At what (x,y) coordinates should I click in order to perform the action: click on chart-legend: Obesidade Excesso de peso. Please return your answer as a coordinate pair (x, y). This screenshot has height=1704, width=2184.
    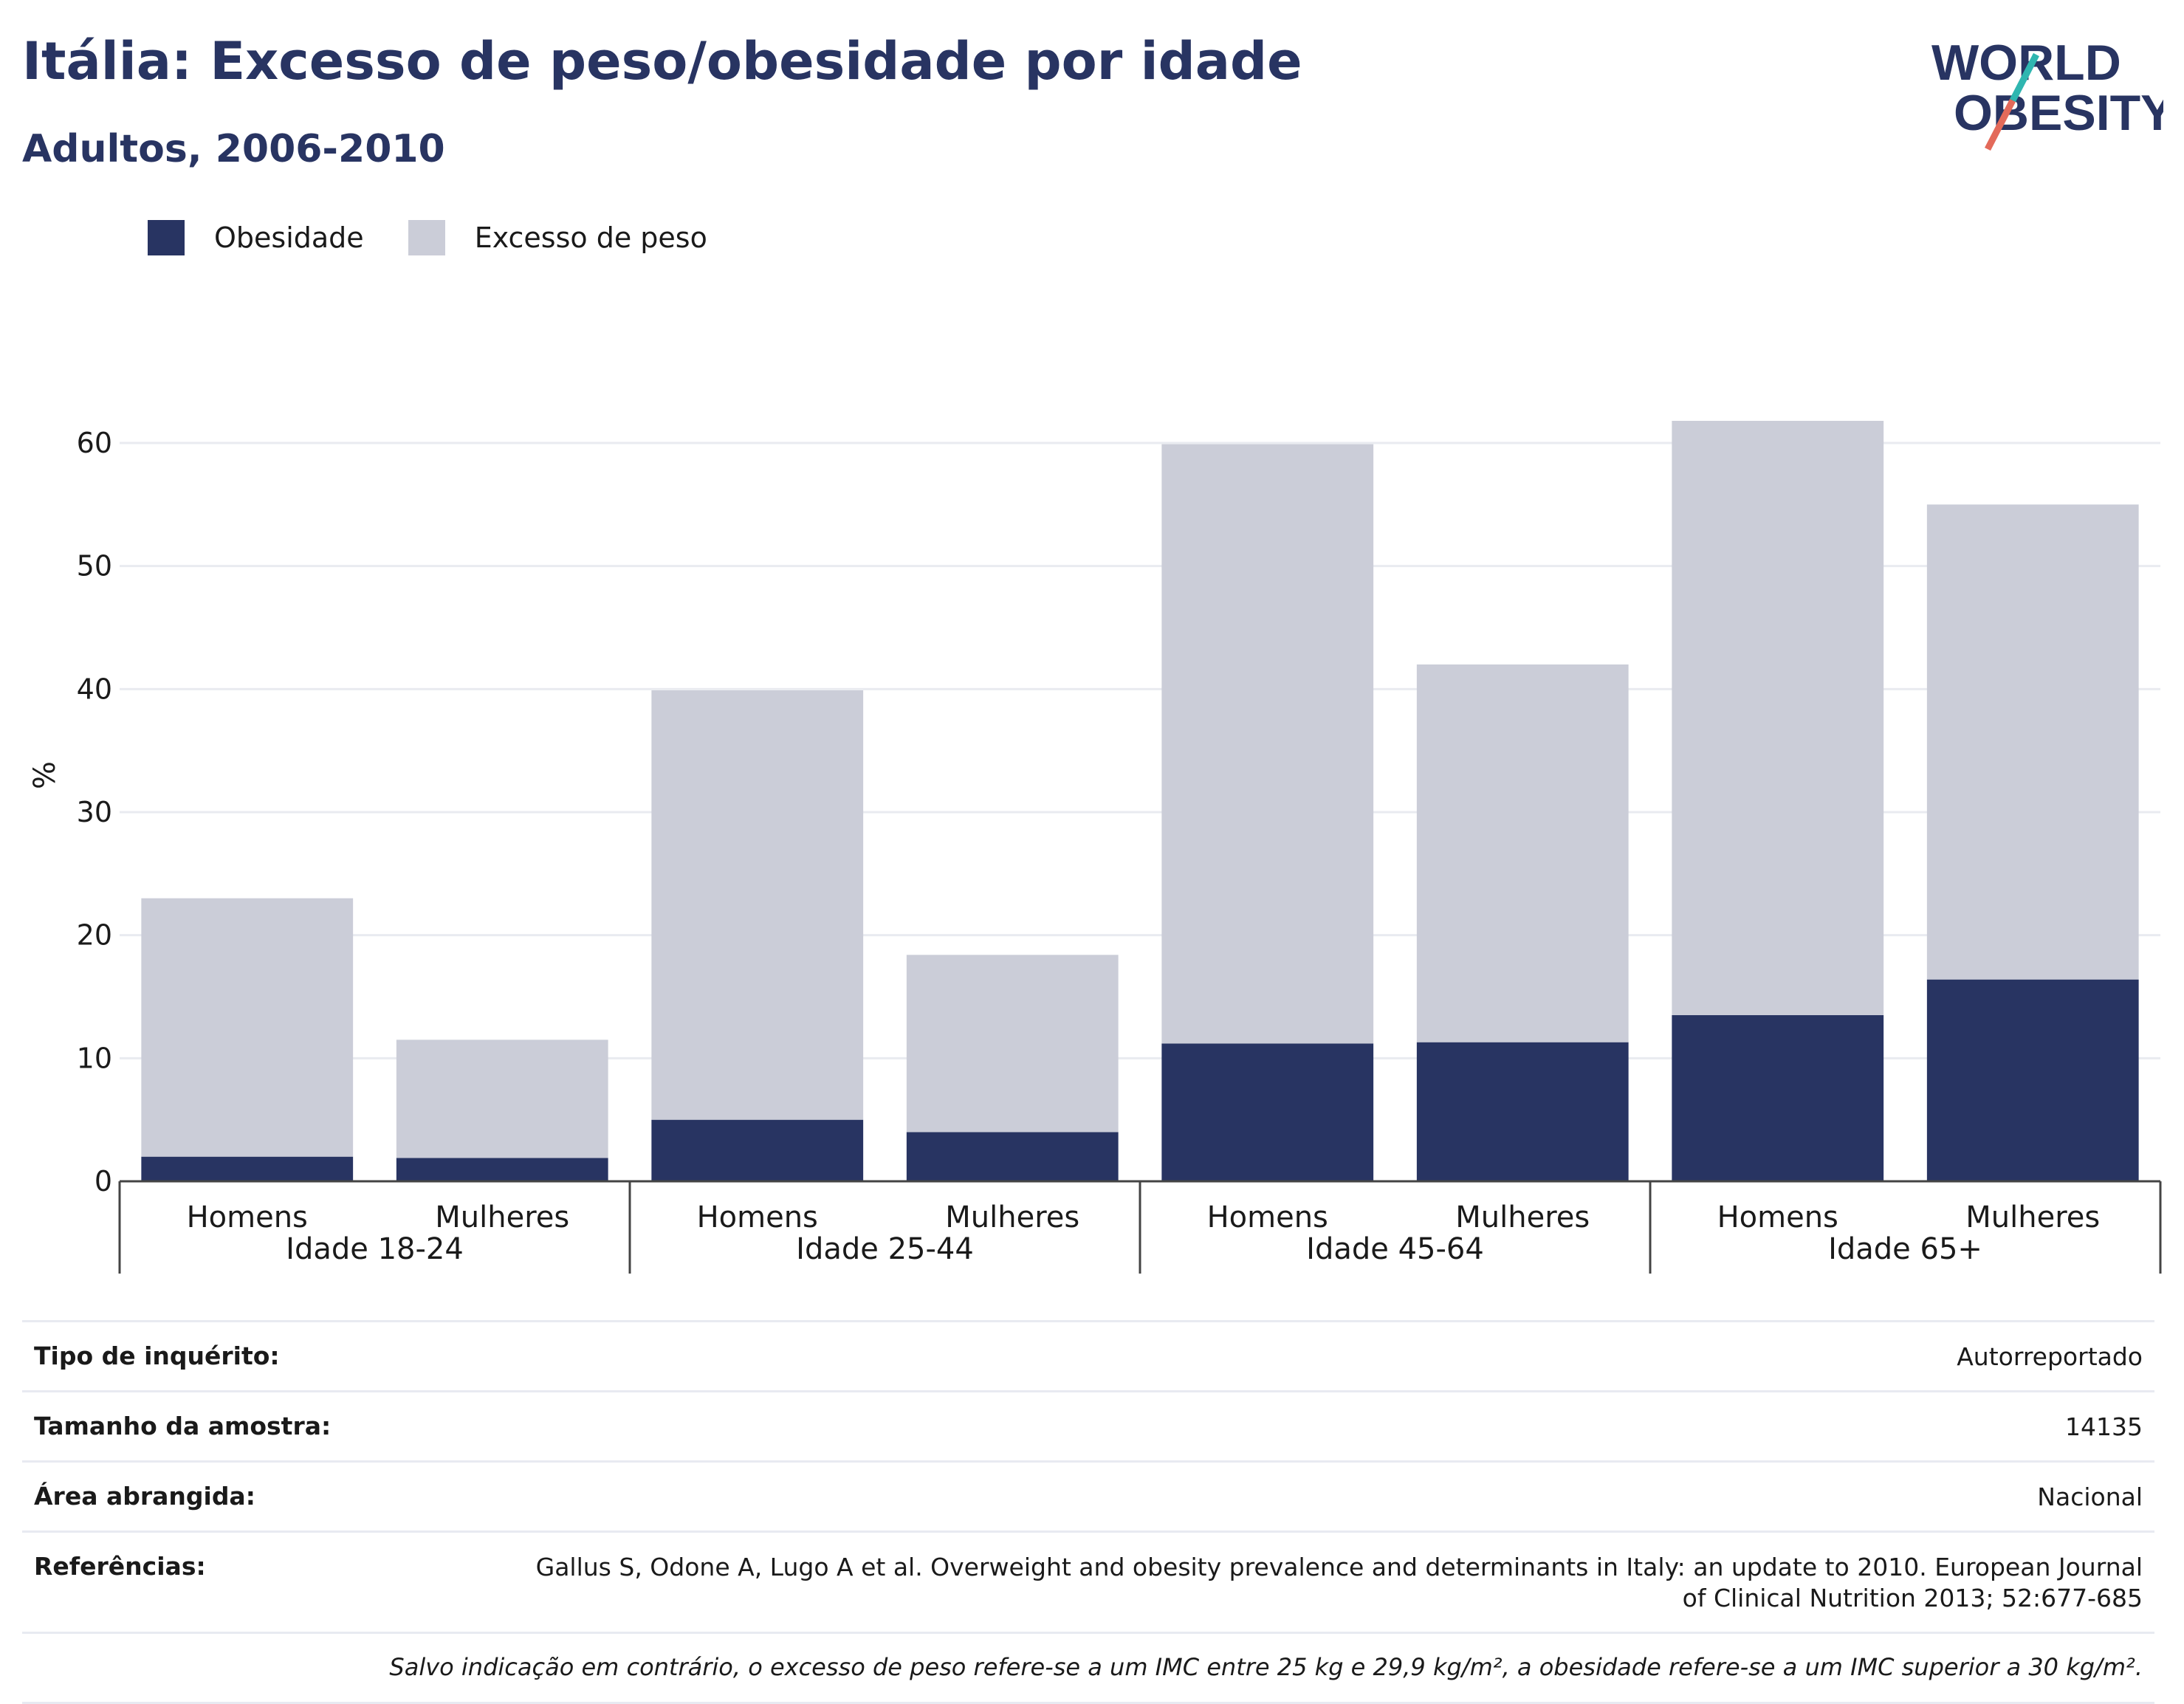
    Looking at the image, I should click on (450, 237).